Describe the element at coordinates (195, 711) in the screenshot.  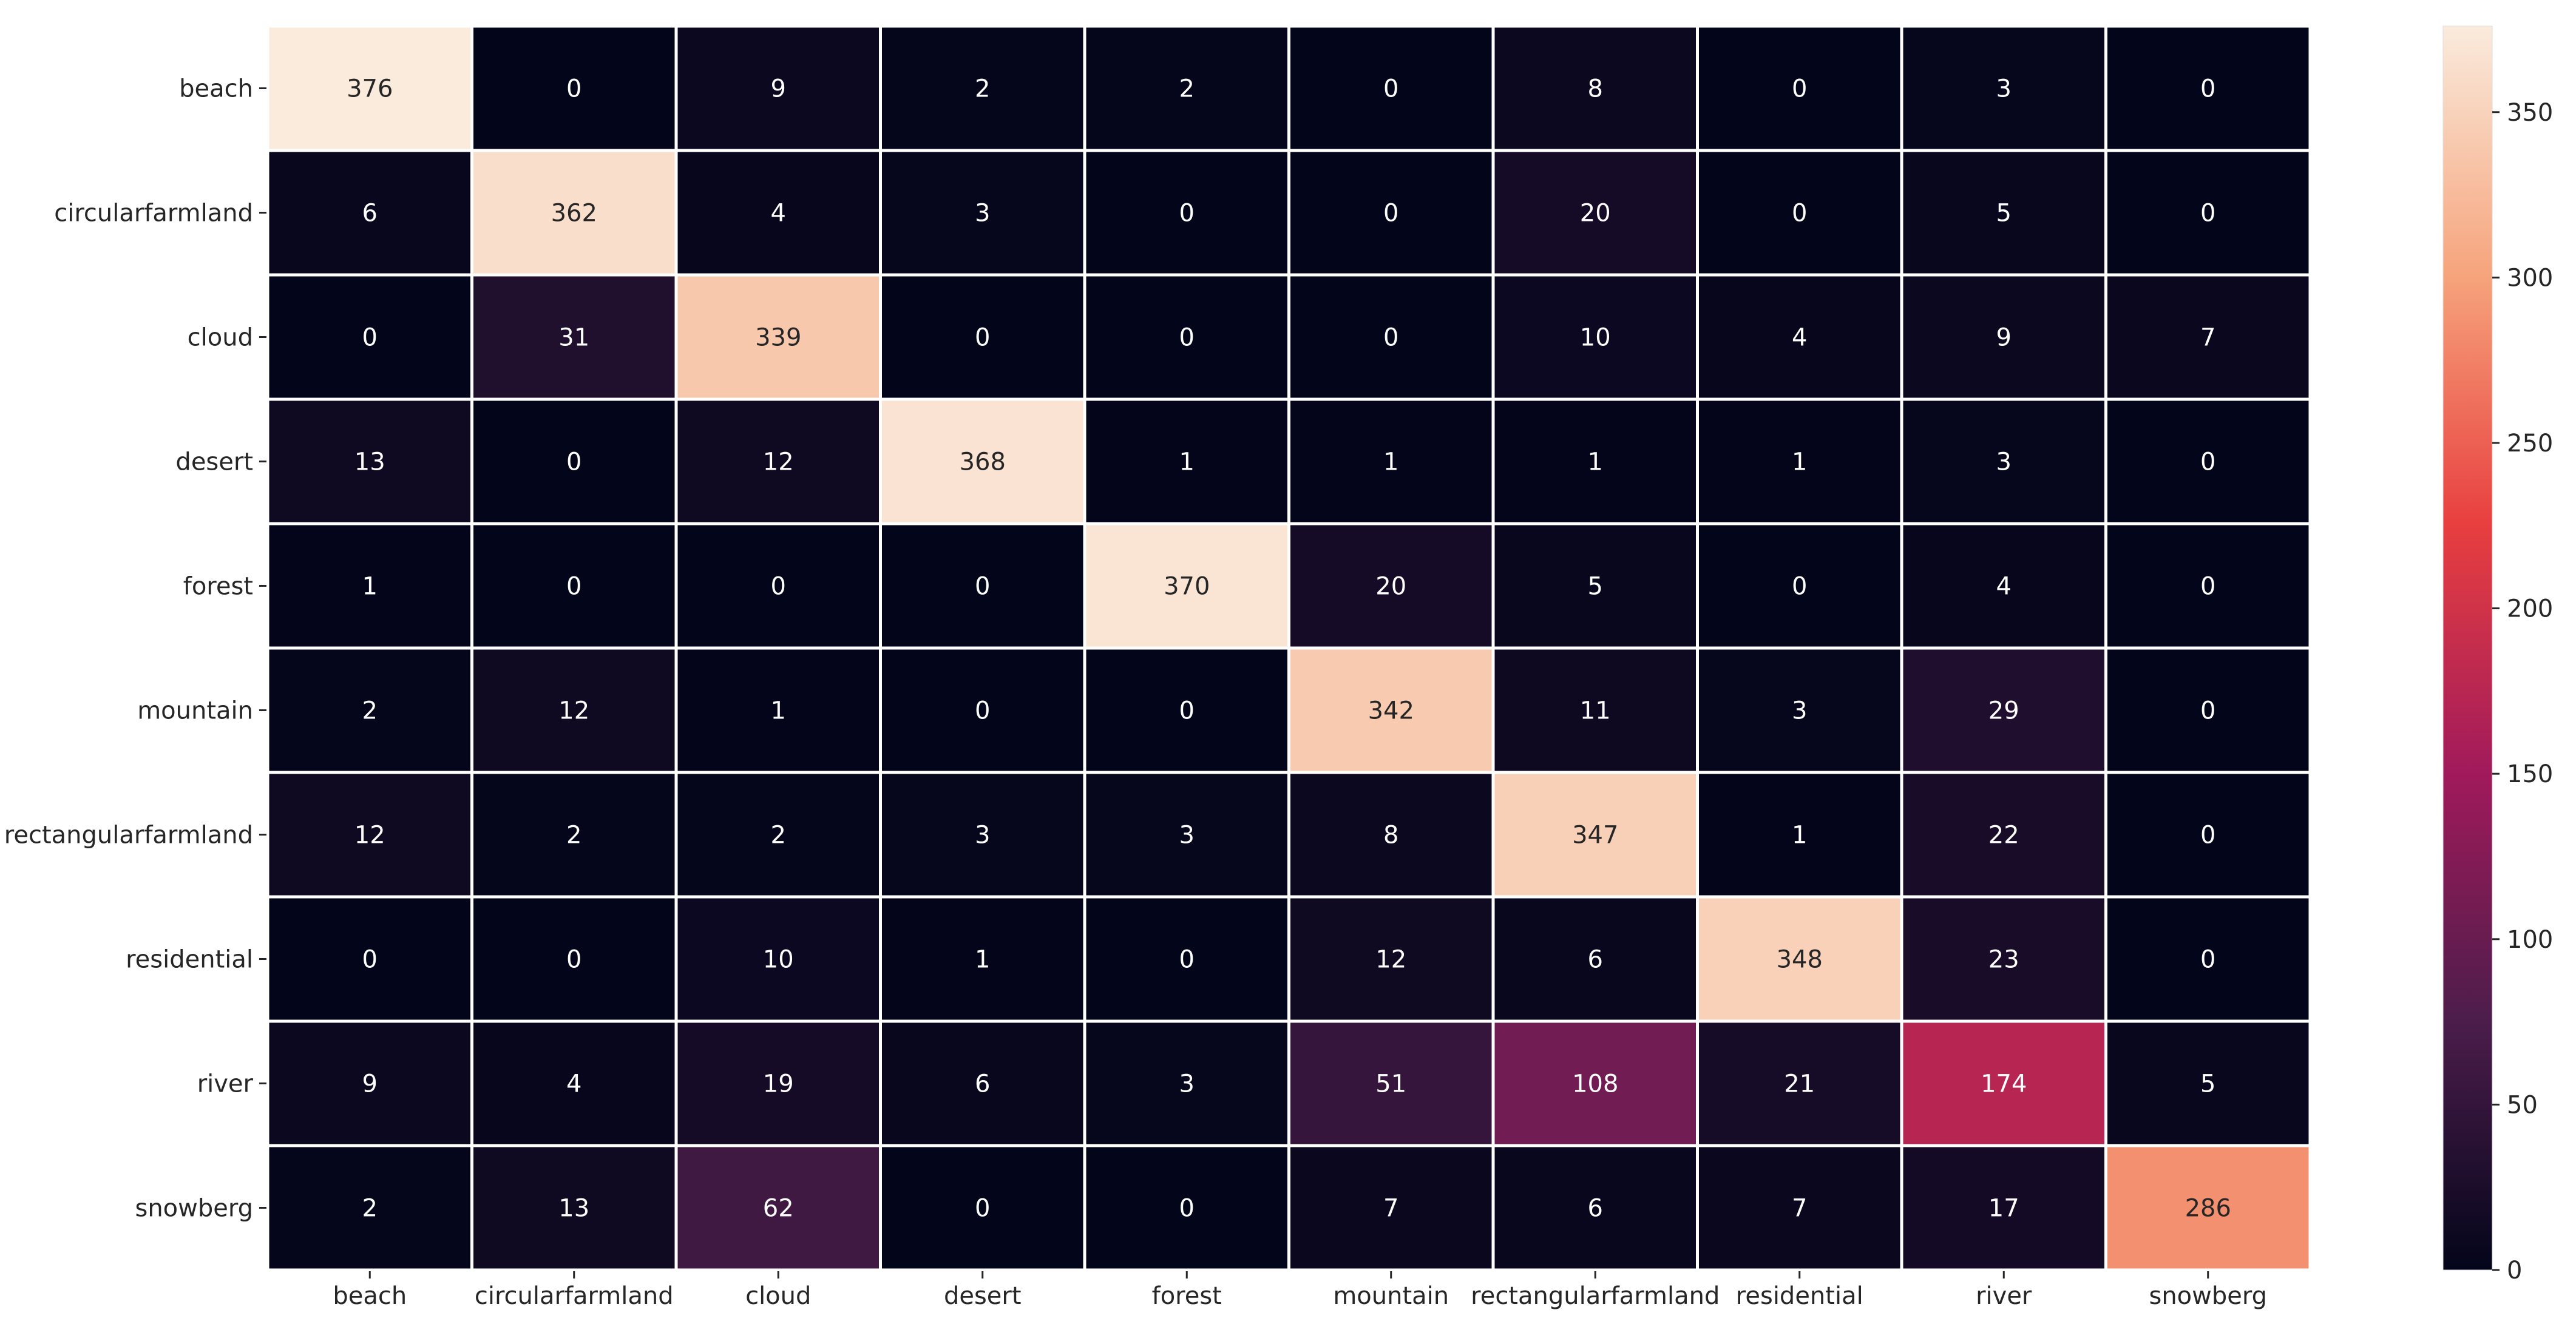
I see `y-tick-label: mountain` at that location.